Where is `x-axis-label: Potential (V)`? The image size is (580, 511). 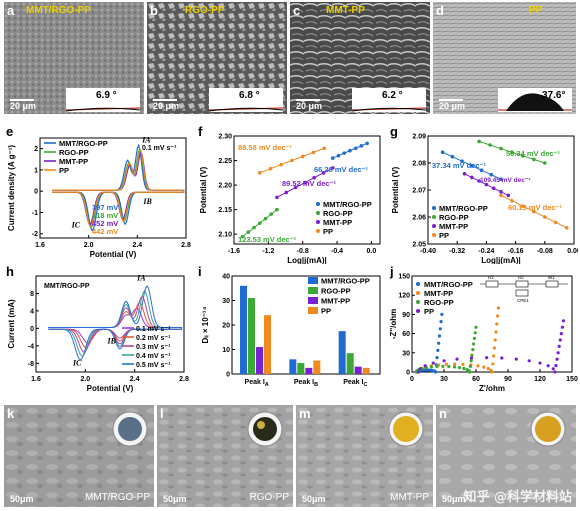 x-axis-label: Potential (V) is located at coordinates (113, 254).